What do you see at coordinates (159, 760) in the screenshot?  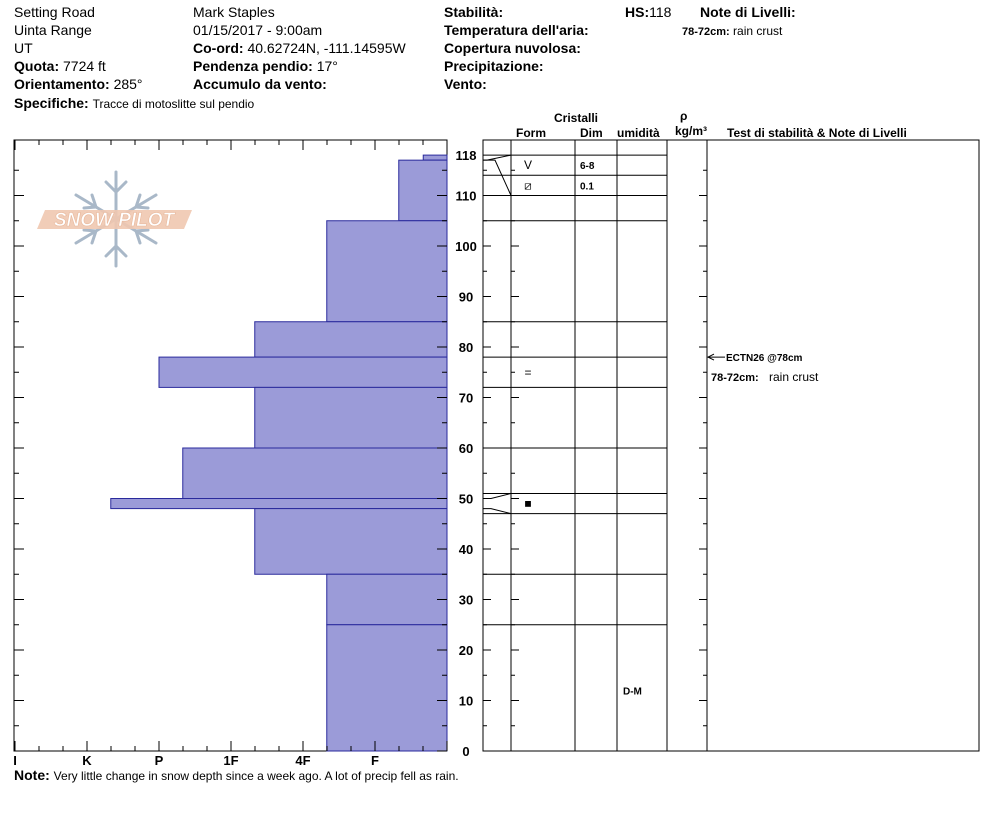 I see `x-tick-label: P` at bounding box center [159, 760].